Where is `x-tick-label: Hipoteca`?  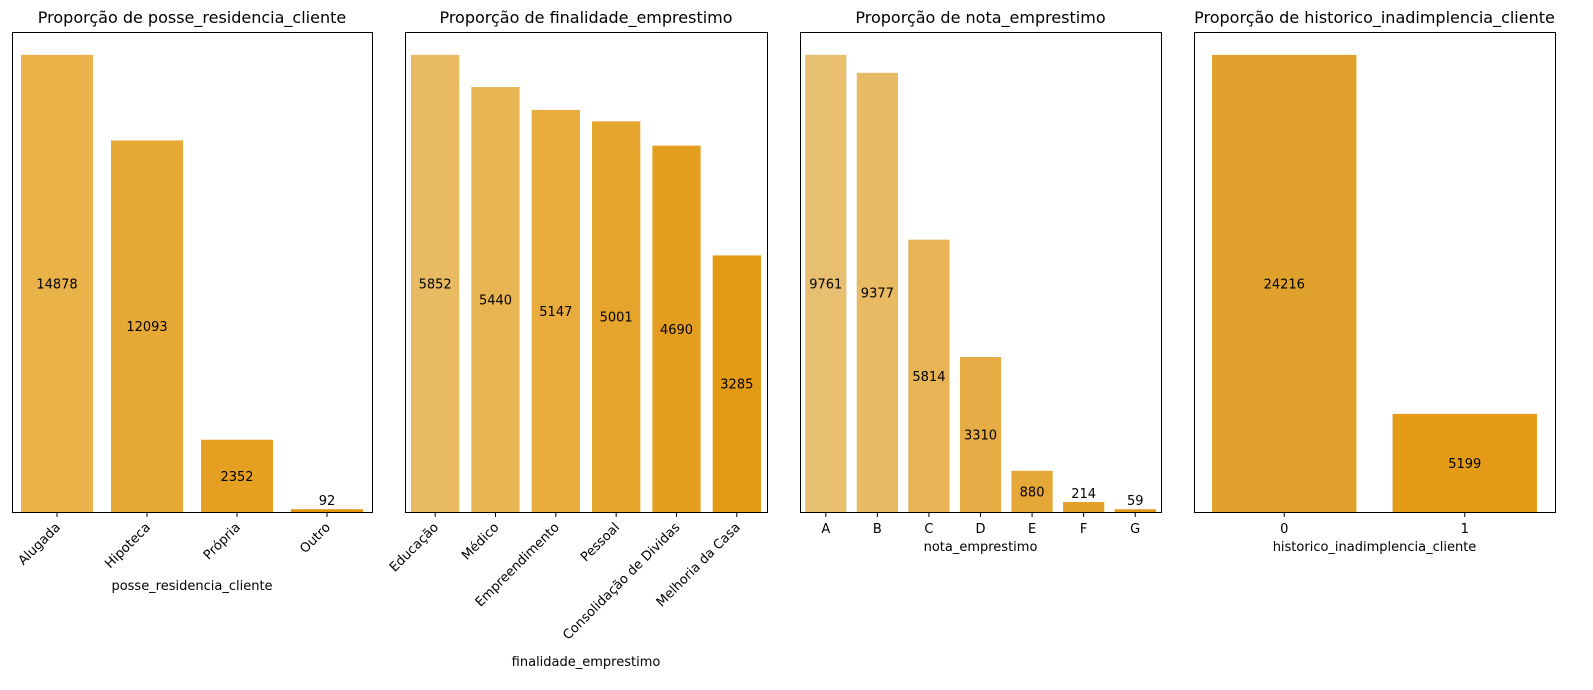
x-tick-label: Hipoteca is located at coordinates (127, 545).